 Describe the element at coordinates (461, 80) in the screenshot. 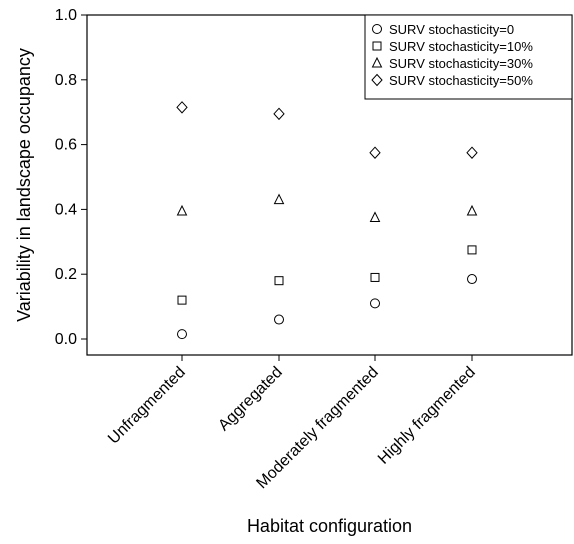

I see `legend-label: SURV stochasticity=50%` at that location.